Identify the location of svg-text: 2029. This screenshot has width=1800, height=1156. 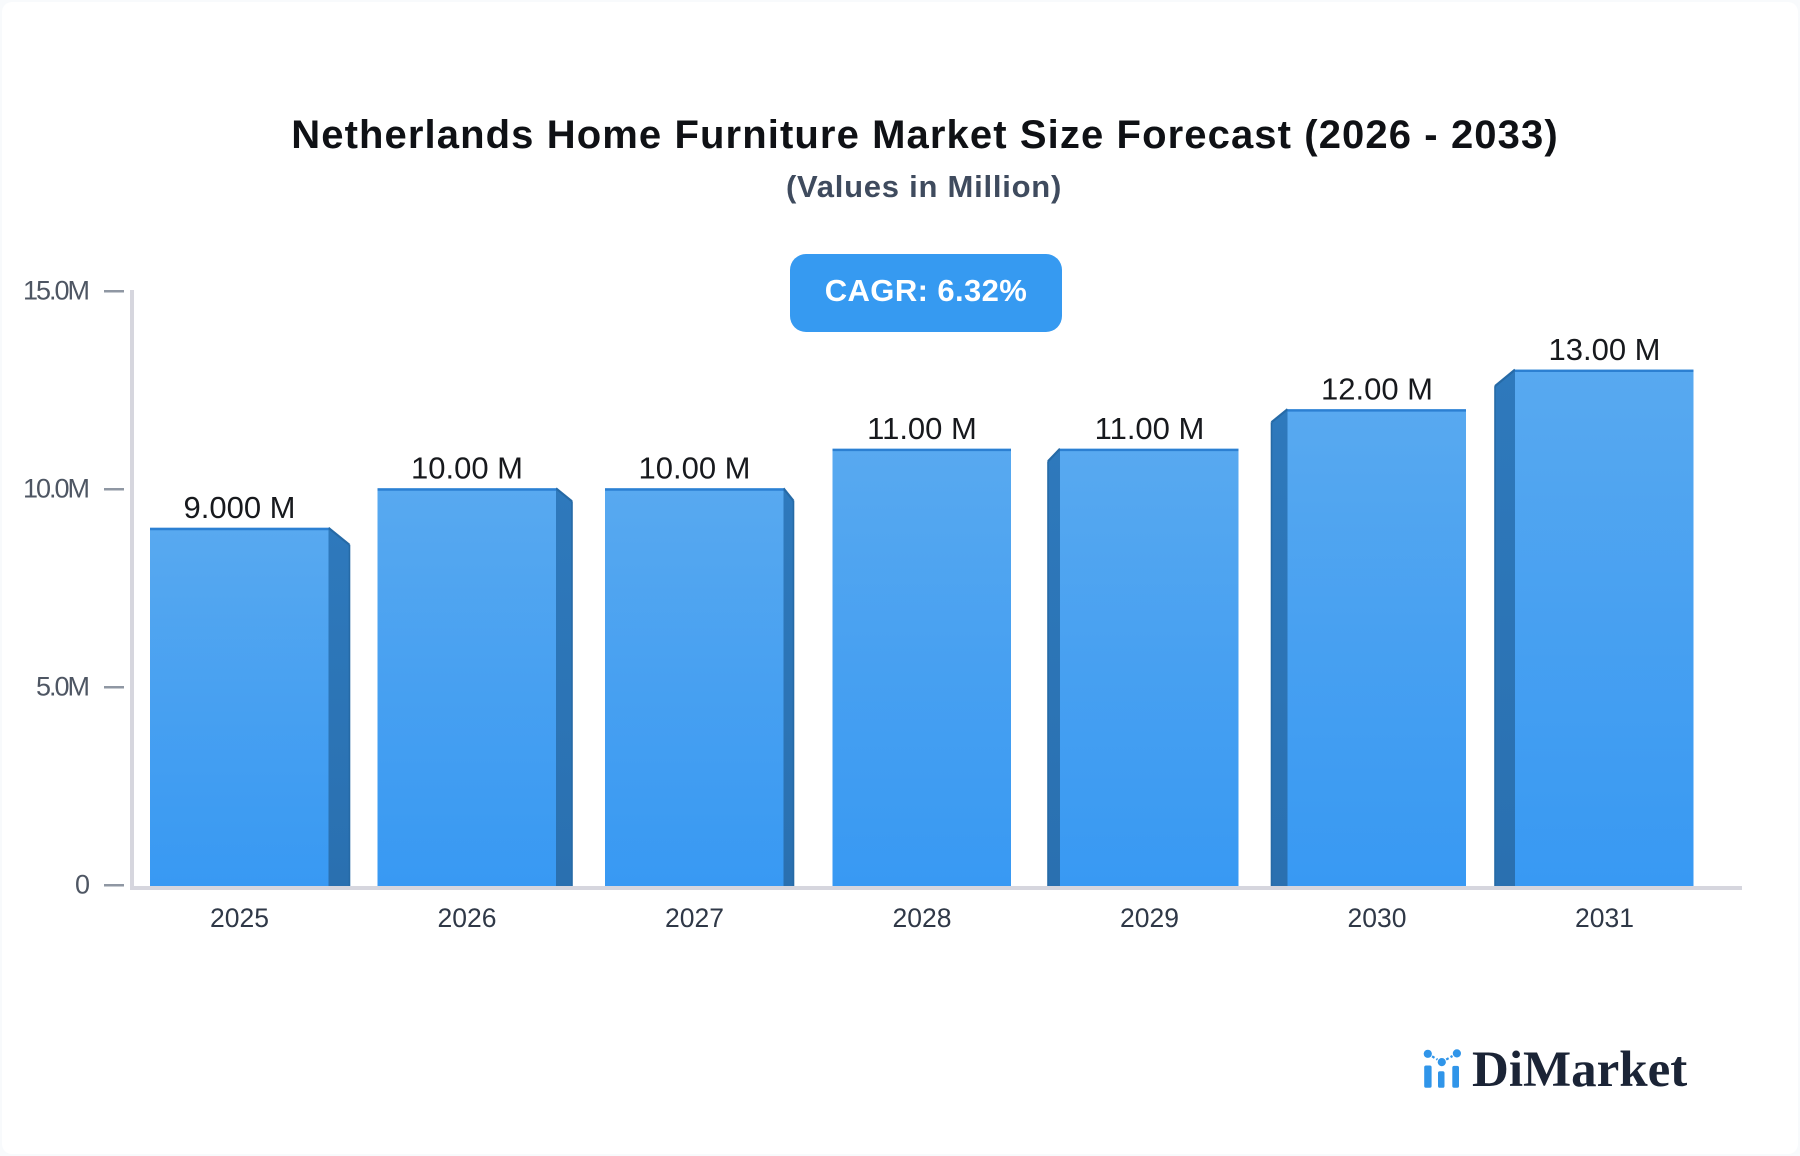
(1149, 918).